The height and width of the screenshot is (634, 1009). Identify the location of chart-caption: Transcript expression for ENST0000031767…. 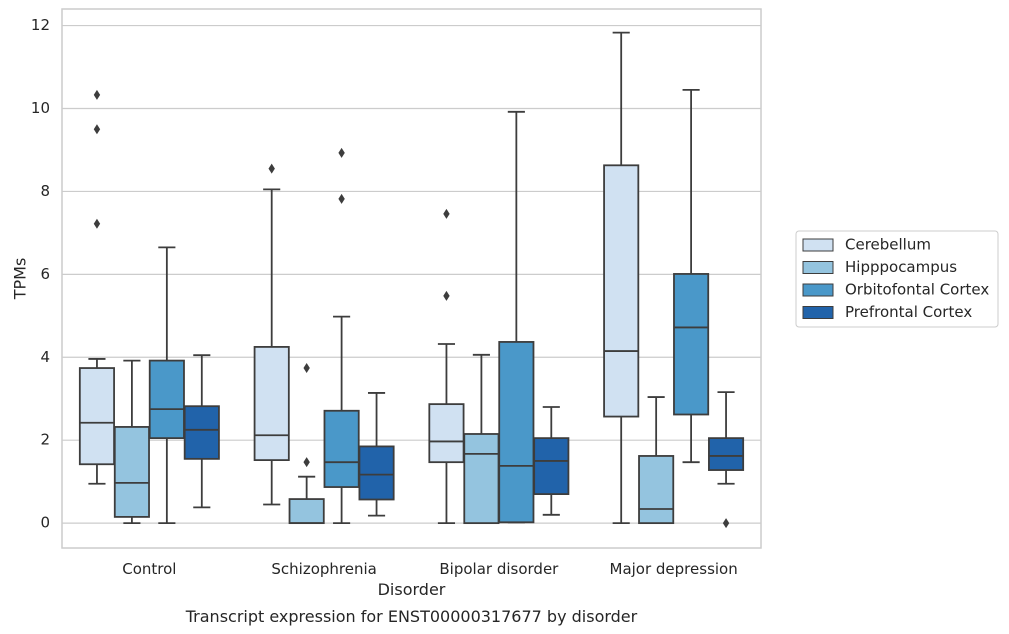
(411, 616).